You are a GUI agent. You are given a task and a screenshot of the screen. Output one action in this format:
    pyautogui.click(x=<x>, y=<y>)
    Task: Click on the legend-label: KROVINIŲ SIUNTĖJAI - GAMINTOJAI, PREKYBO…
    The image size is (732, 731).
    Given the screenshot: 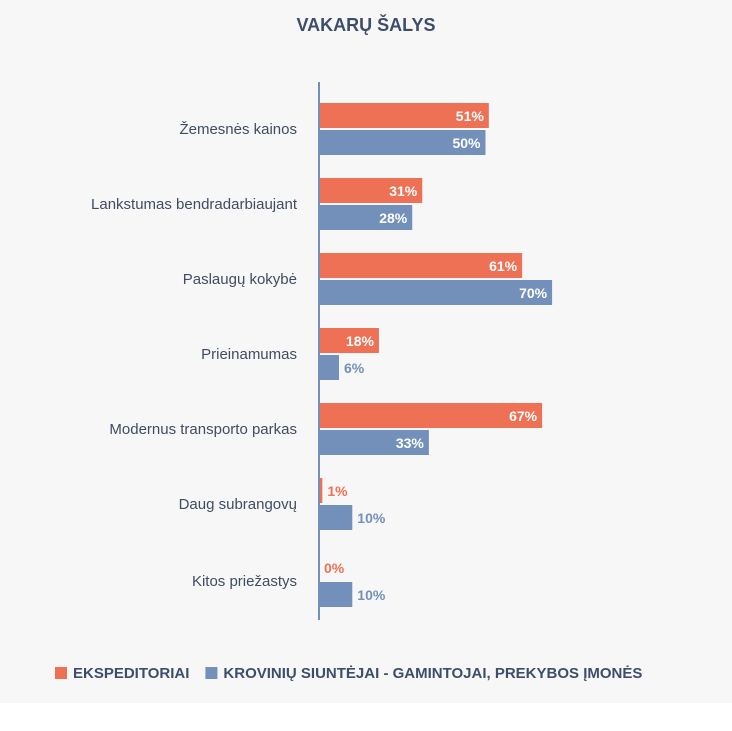 What is the action you would take?
    pyautogui.click(x=432, y=673)
    